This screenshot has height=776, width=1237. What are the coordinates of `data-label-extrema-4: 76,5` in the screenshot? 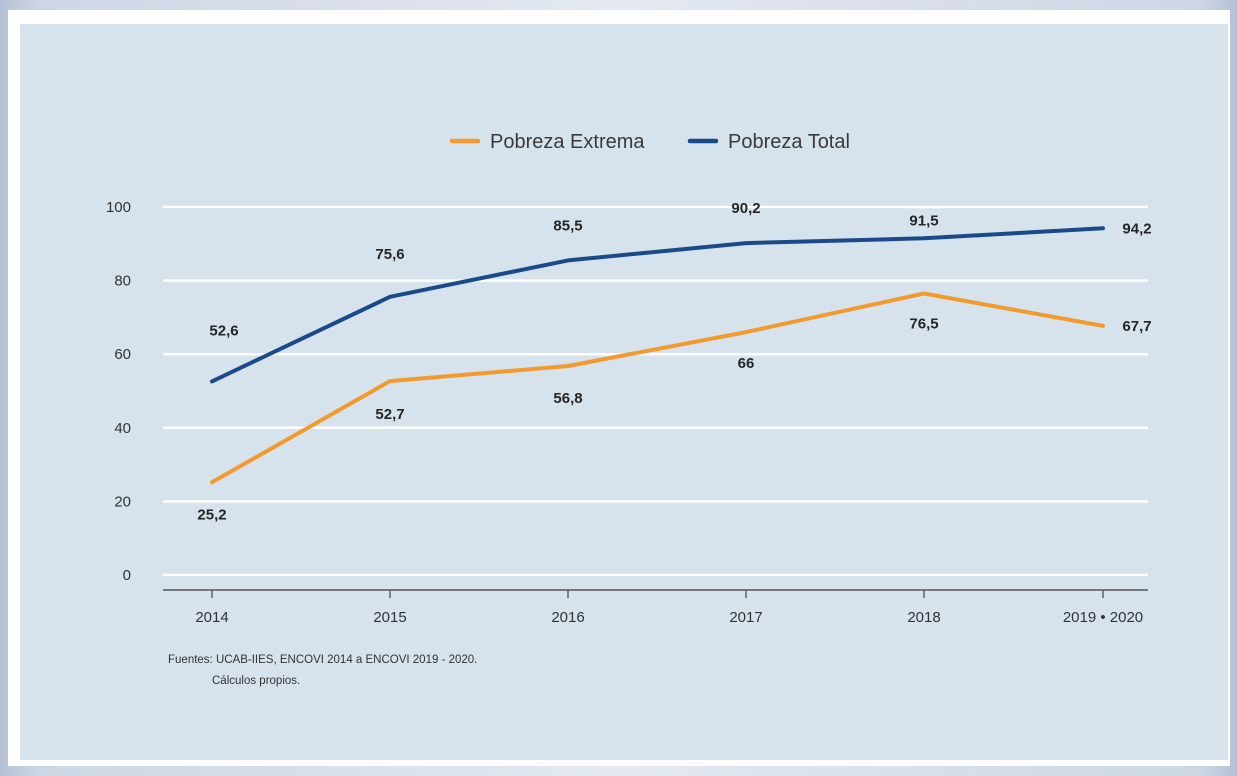 It's located at (923, 323).